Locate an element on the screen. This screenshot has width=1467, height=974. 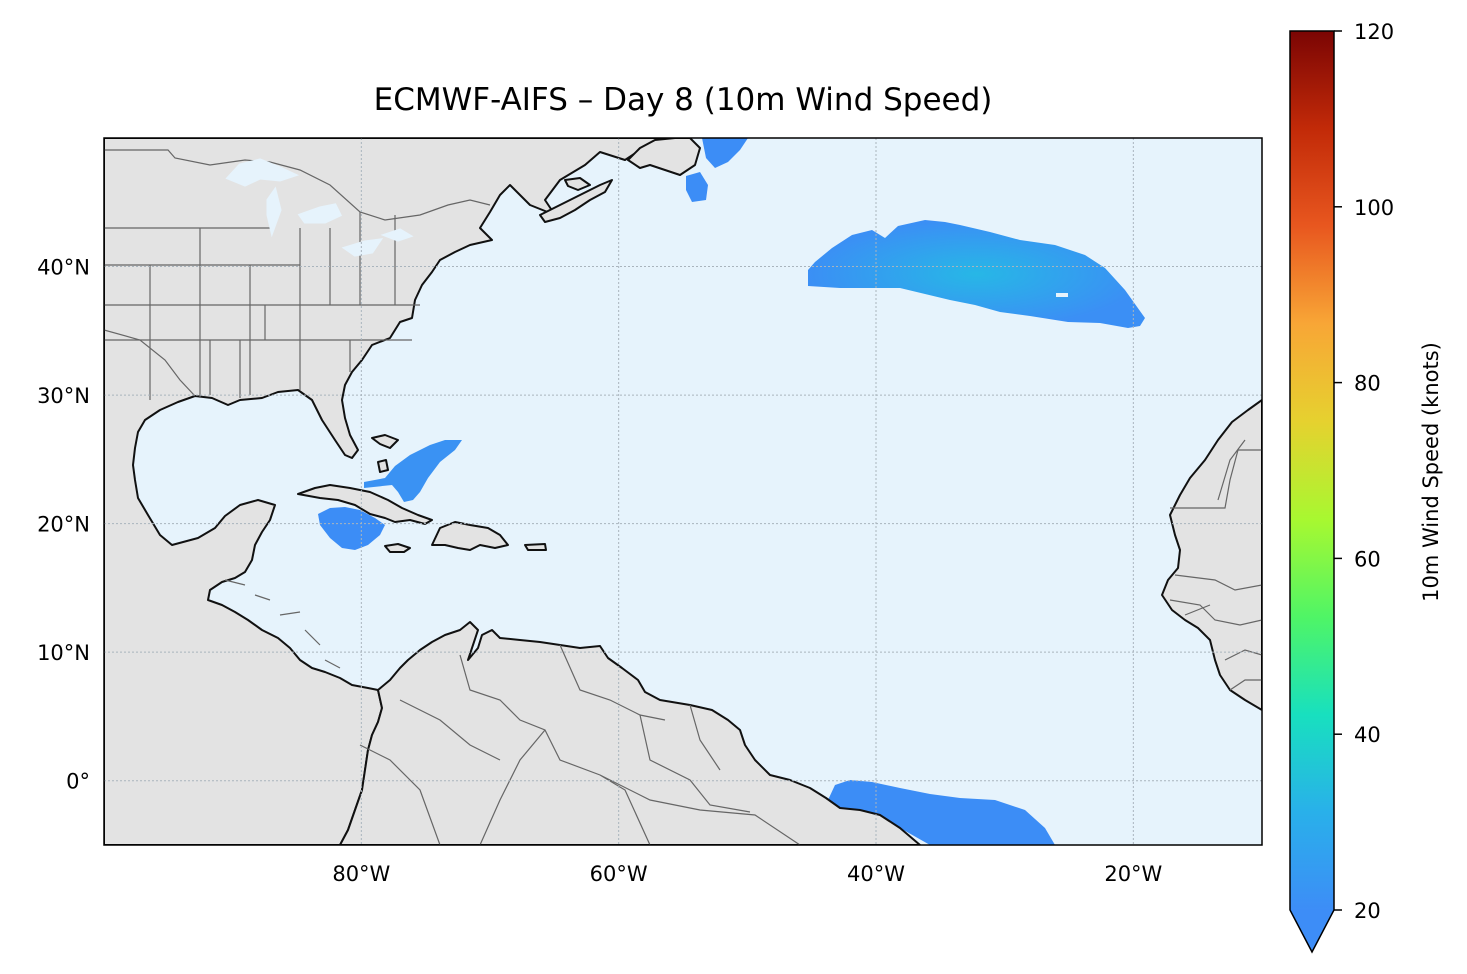
lat-tick-label: 10°N is located at coordinates (63, 653).